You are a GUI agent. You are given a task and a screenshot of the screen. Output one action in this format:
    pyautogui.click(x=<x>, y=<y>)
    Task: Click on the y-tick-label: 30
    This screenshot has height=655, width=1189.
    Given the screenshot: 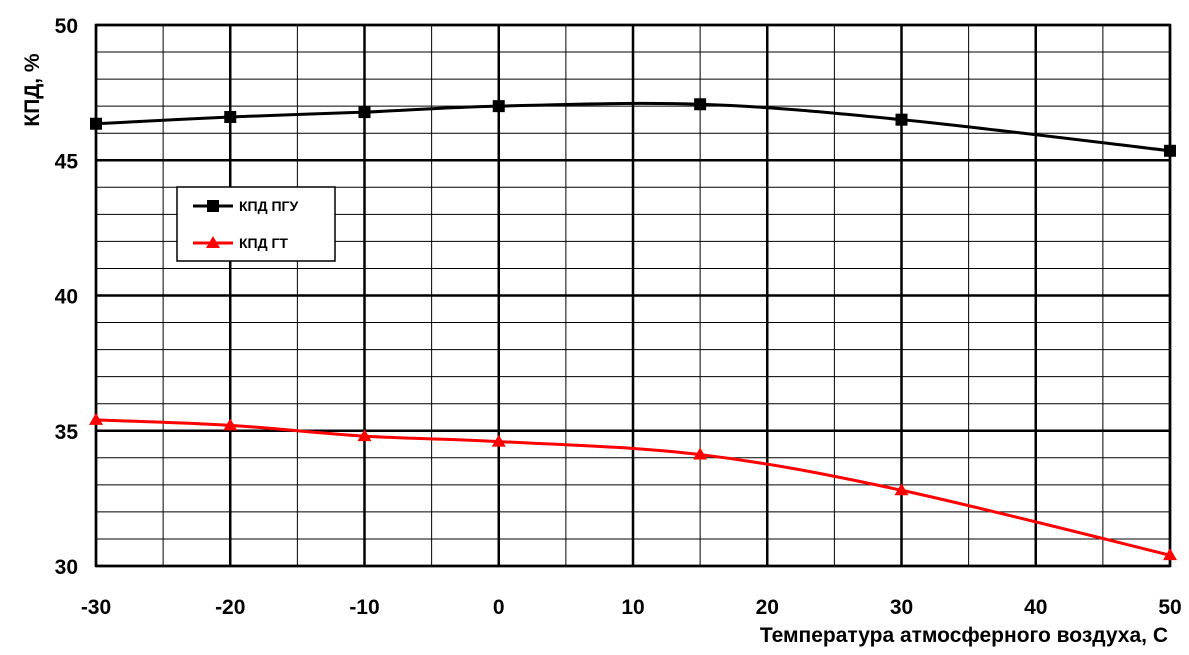 What is the action you would take?
    pyautogui.click(x=66, y=567)
    